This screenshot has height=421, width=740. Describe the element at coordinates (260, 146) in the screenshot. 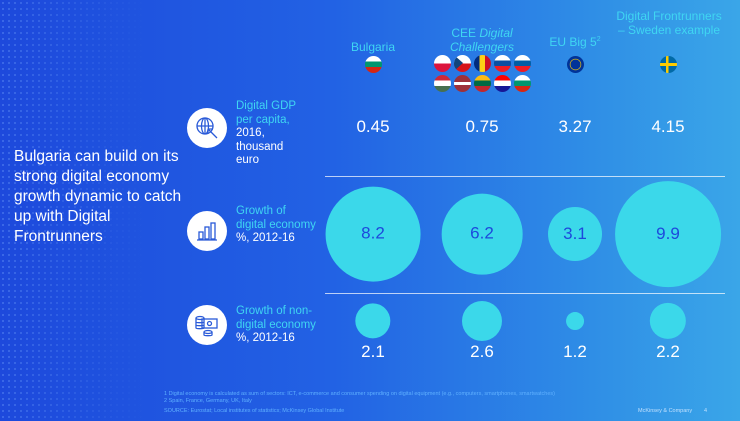

I see `row-label-unit: 2016, thousand euro` at that location.